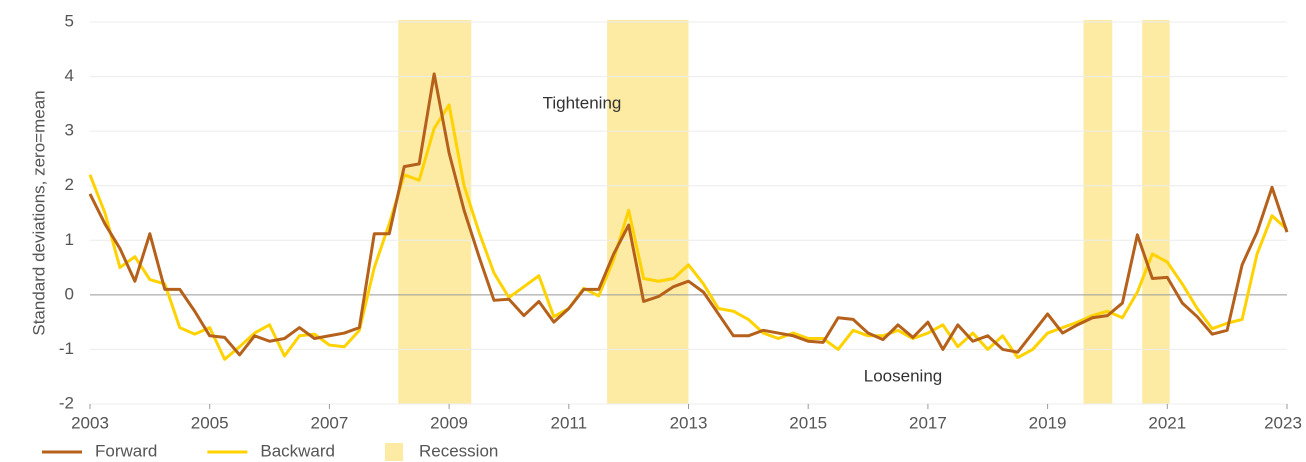 This screenshot has height=462, width=1306. I want to click on x-tick-label: 2013, so click(689, 422).